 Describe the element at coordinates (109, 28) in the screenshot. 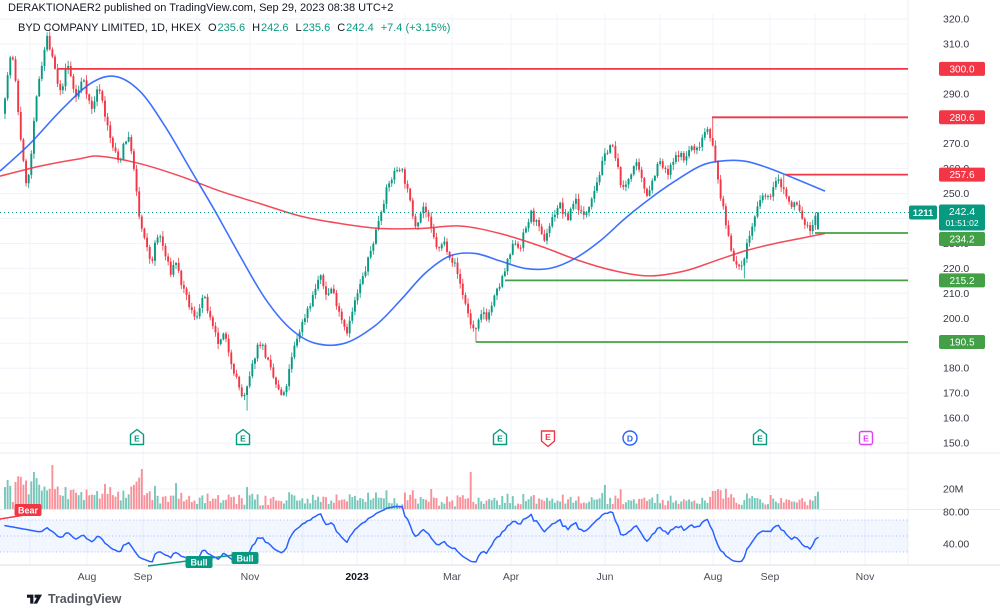

I see `symbol-title: BYD COMPANY LIMITED, 1D, HKEX` at that location.